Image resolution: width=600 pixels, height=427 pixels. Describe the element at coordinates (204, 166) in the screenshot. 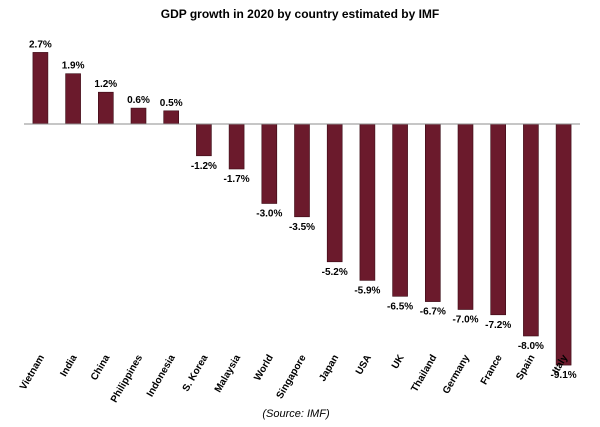

I see `value-label: -1.2%` at that location.